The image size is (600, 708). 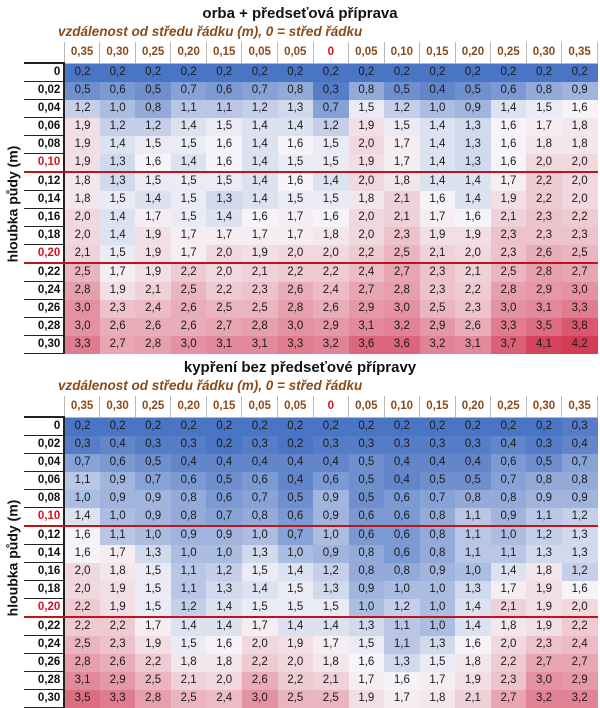 I want to click on heatmap-cell: 4,1, so click(x=544, y=344).